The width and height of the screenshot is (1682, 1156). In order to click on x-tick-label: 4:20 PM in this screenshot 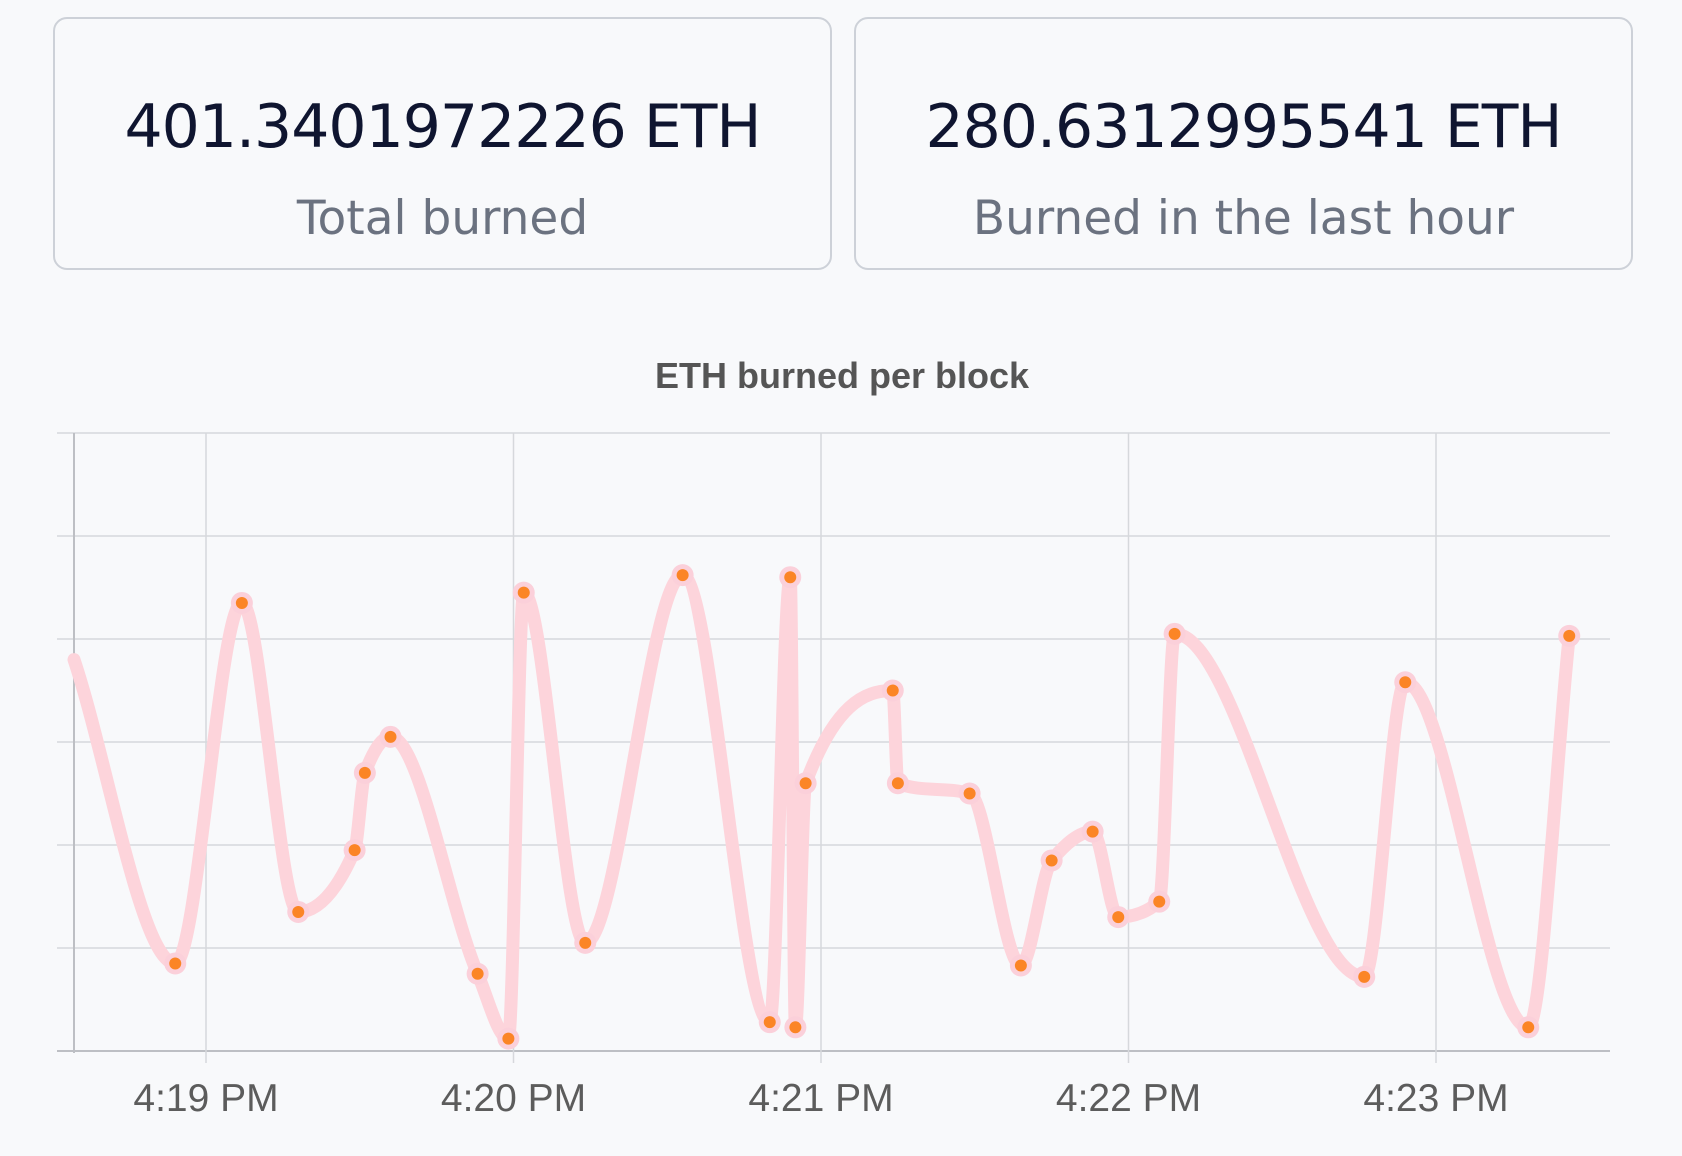, I will do `click(513, 1098)`.